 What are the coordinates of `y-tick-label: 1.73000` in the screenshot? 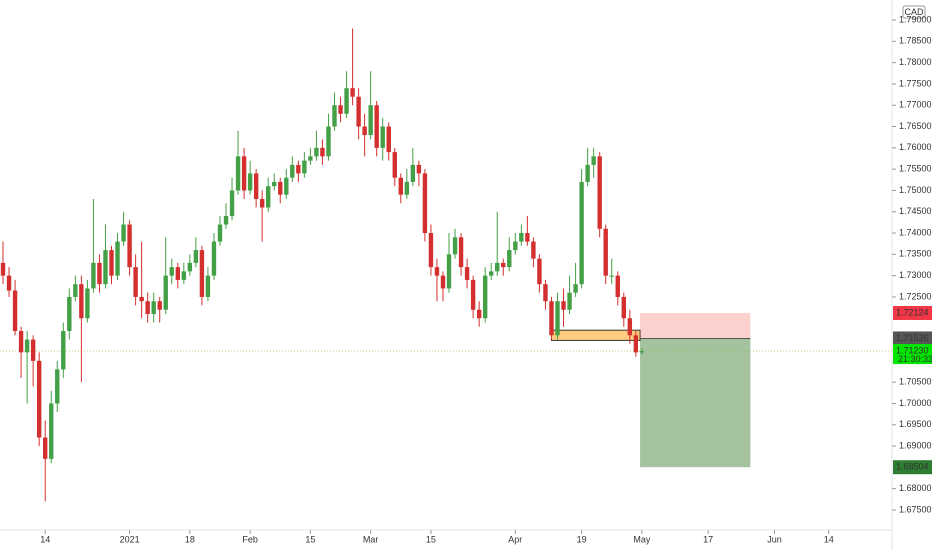 It's located at (915, 275).